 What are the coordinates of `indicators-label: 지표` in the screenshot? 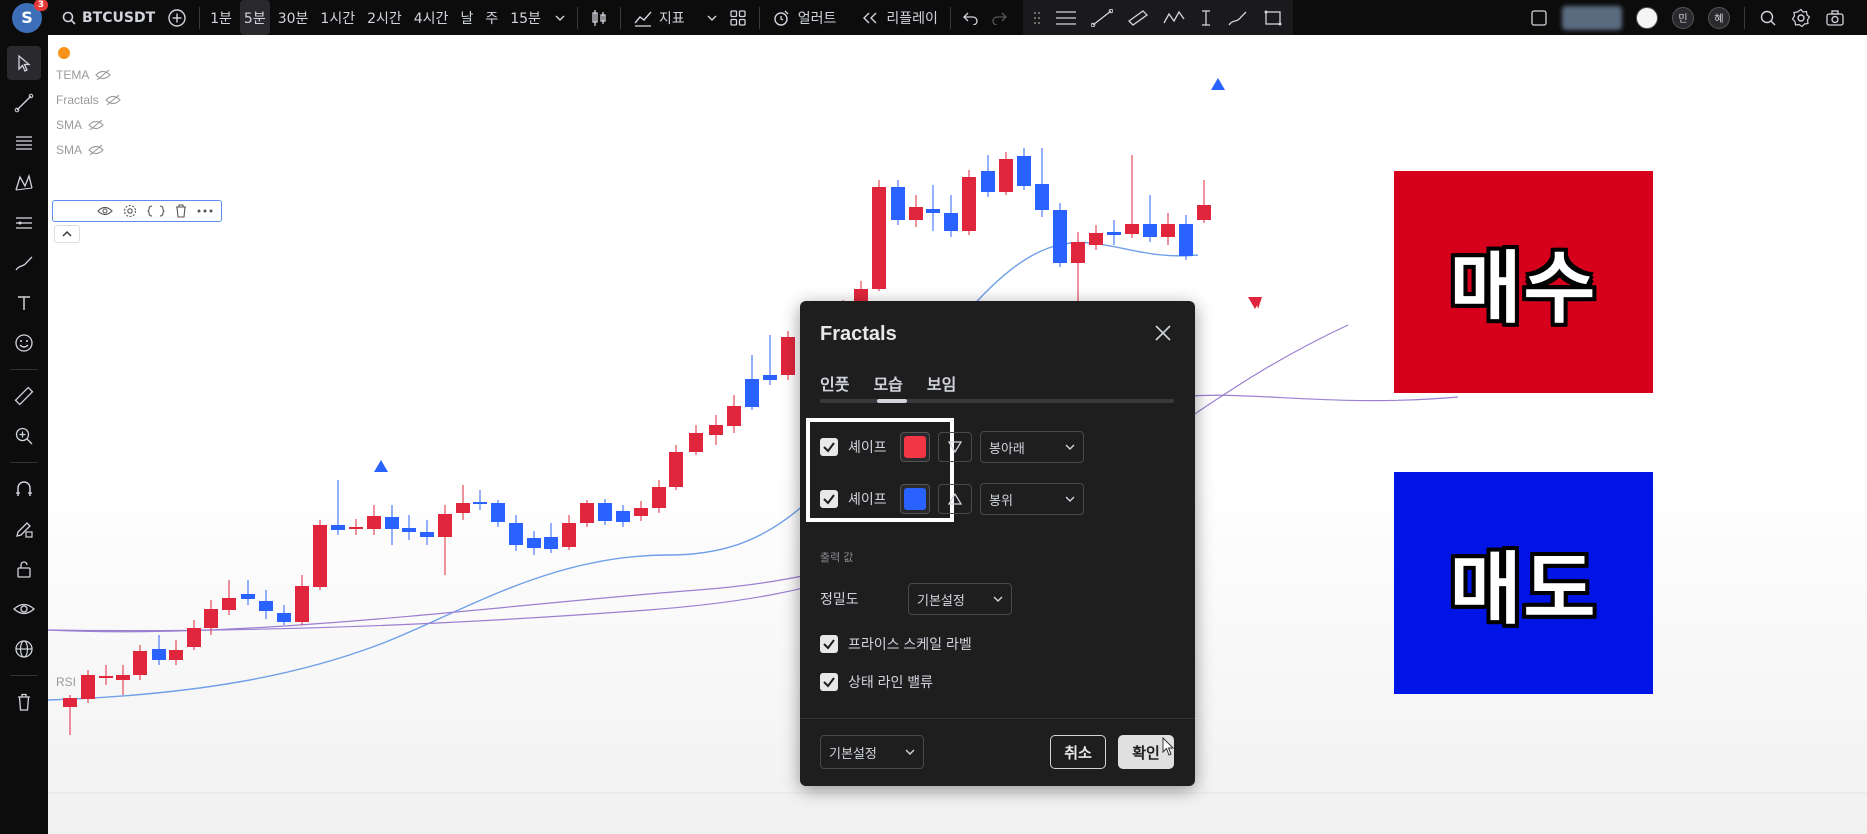 It's located at (671, 18).